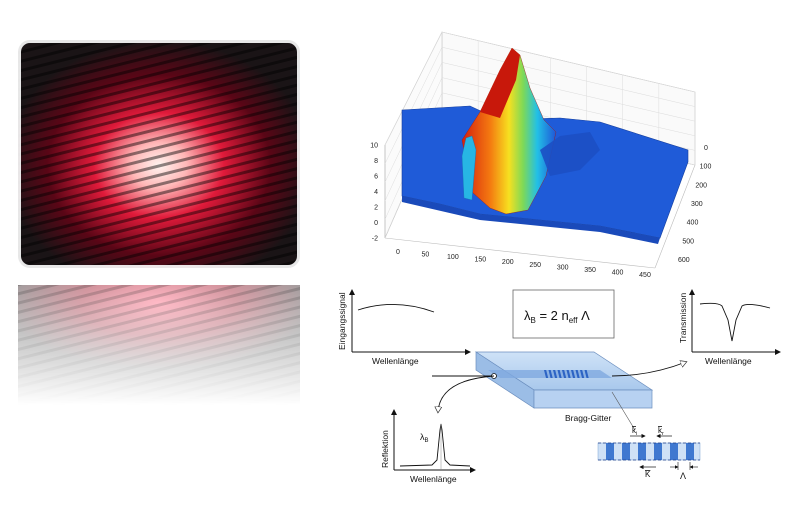  I want to click on reflection-peak-label: λB, so click(424, 438).